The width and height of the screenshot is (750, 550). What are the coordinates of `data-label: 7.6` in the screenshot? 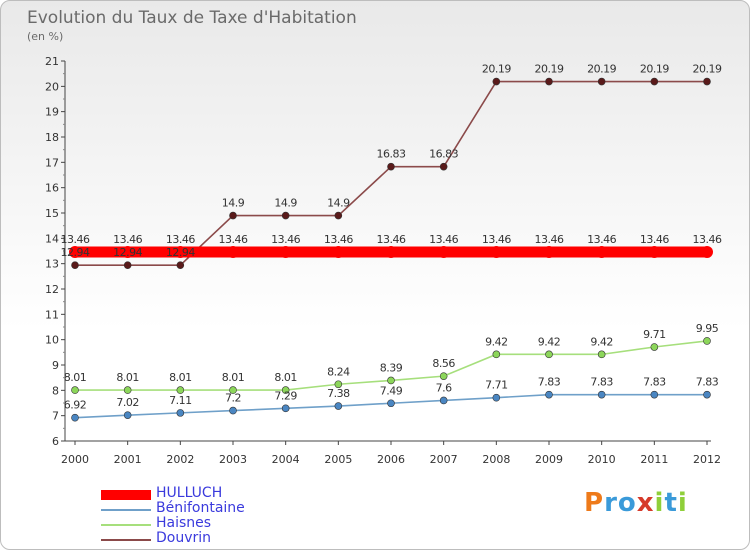 It's located at (444, 387).